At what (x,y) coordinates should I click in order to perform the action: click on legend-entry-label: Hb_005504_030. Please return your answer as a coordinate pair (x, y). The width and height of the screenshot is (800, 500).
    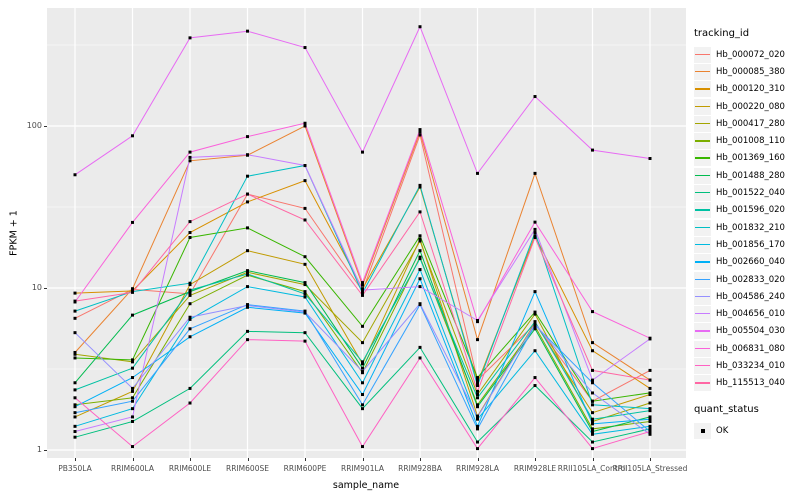
    Looking at the image, I should click on (750, 331).